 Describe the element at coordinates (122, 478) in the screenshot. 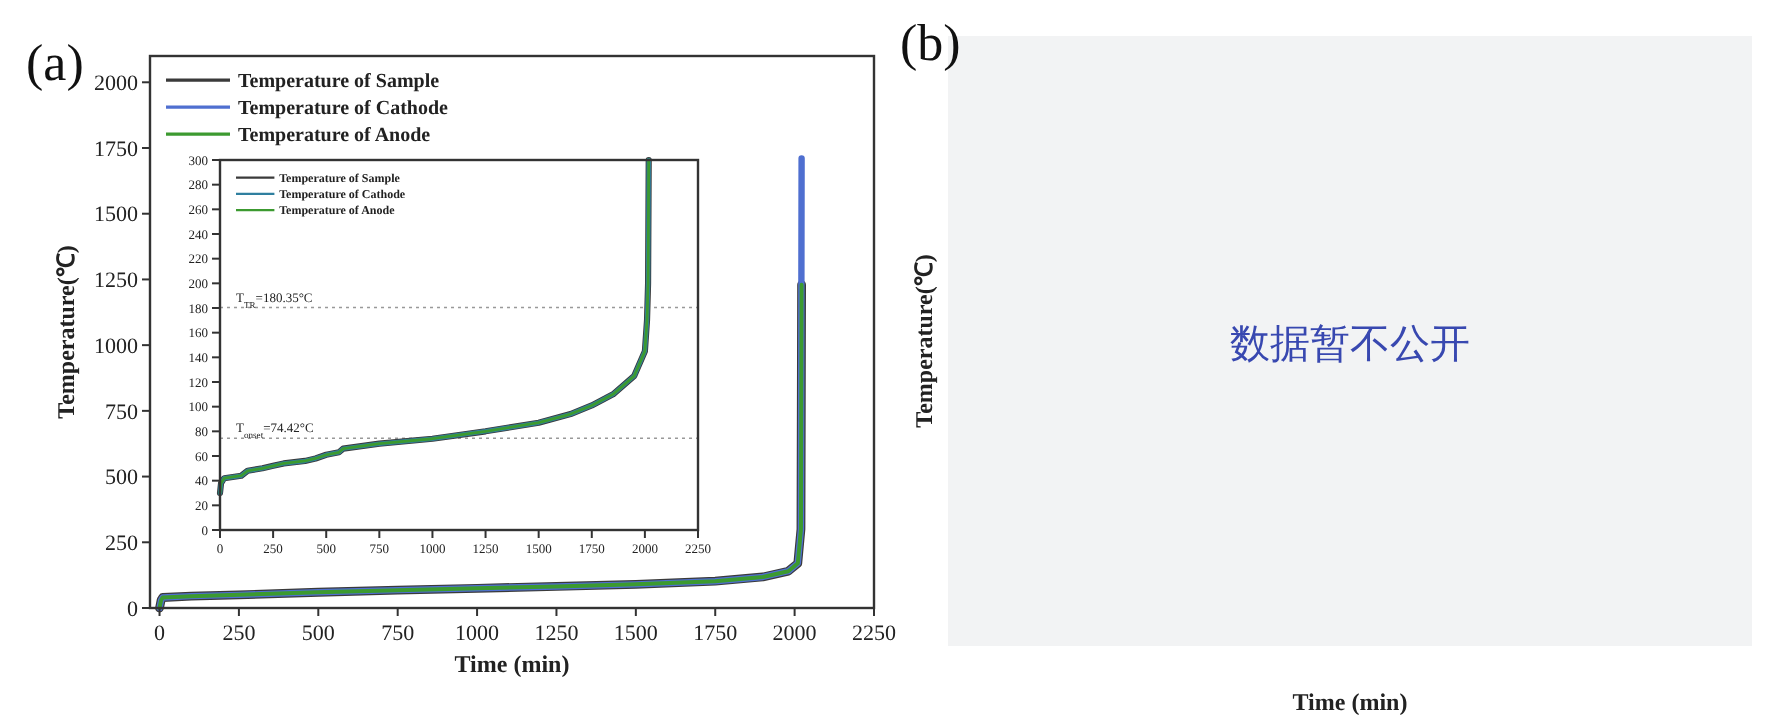

I see `y-tick-label: 500` at that location.